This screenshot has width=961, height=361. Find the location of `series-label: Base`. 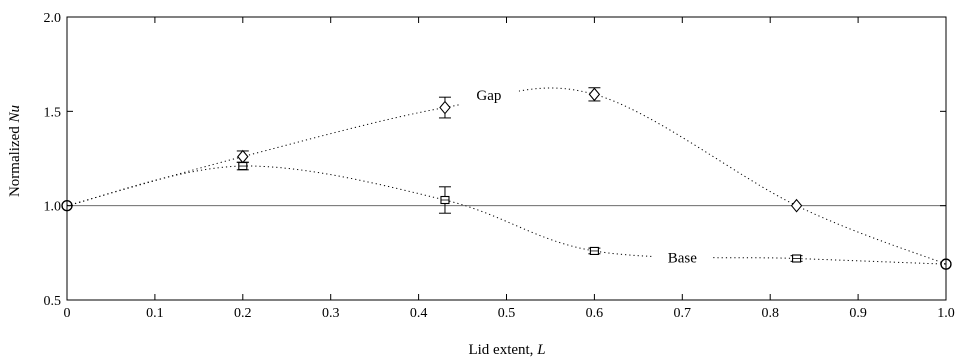

series-label: Base is located at coordinates (683, 258).